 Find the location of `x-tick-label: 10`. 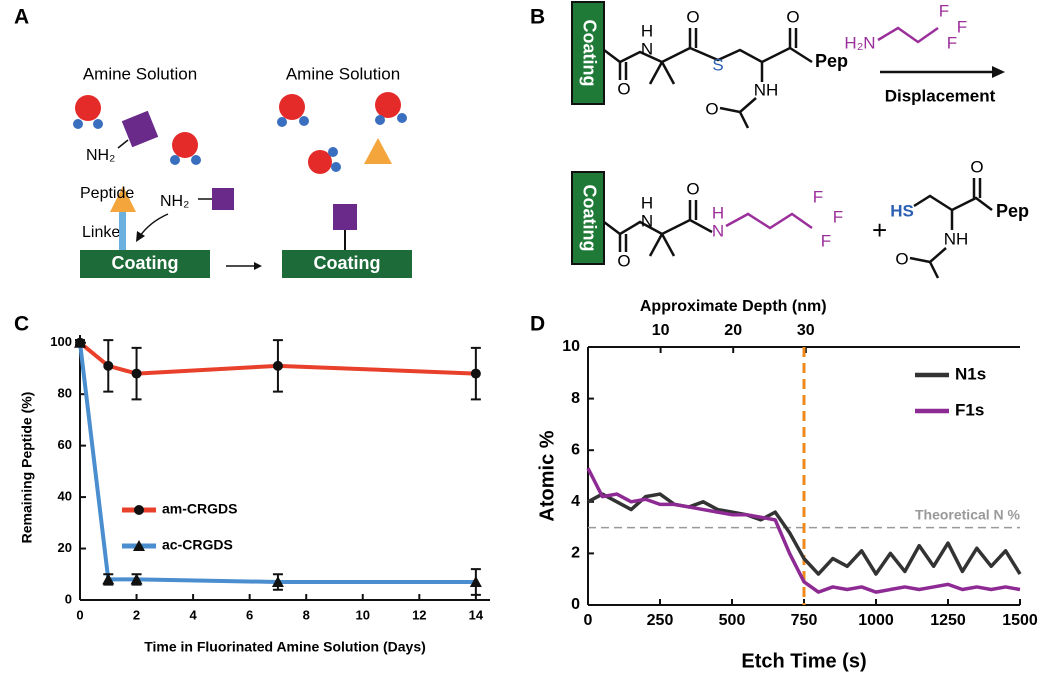

x-tick-label: 10 is located at coordinates (363, 614).